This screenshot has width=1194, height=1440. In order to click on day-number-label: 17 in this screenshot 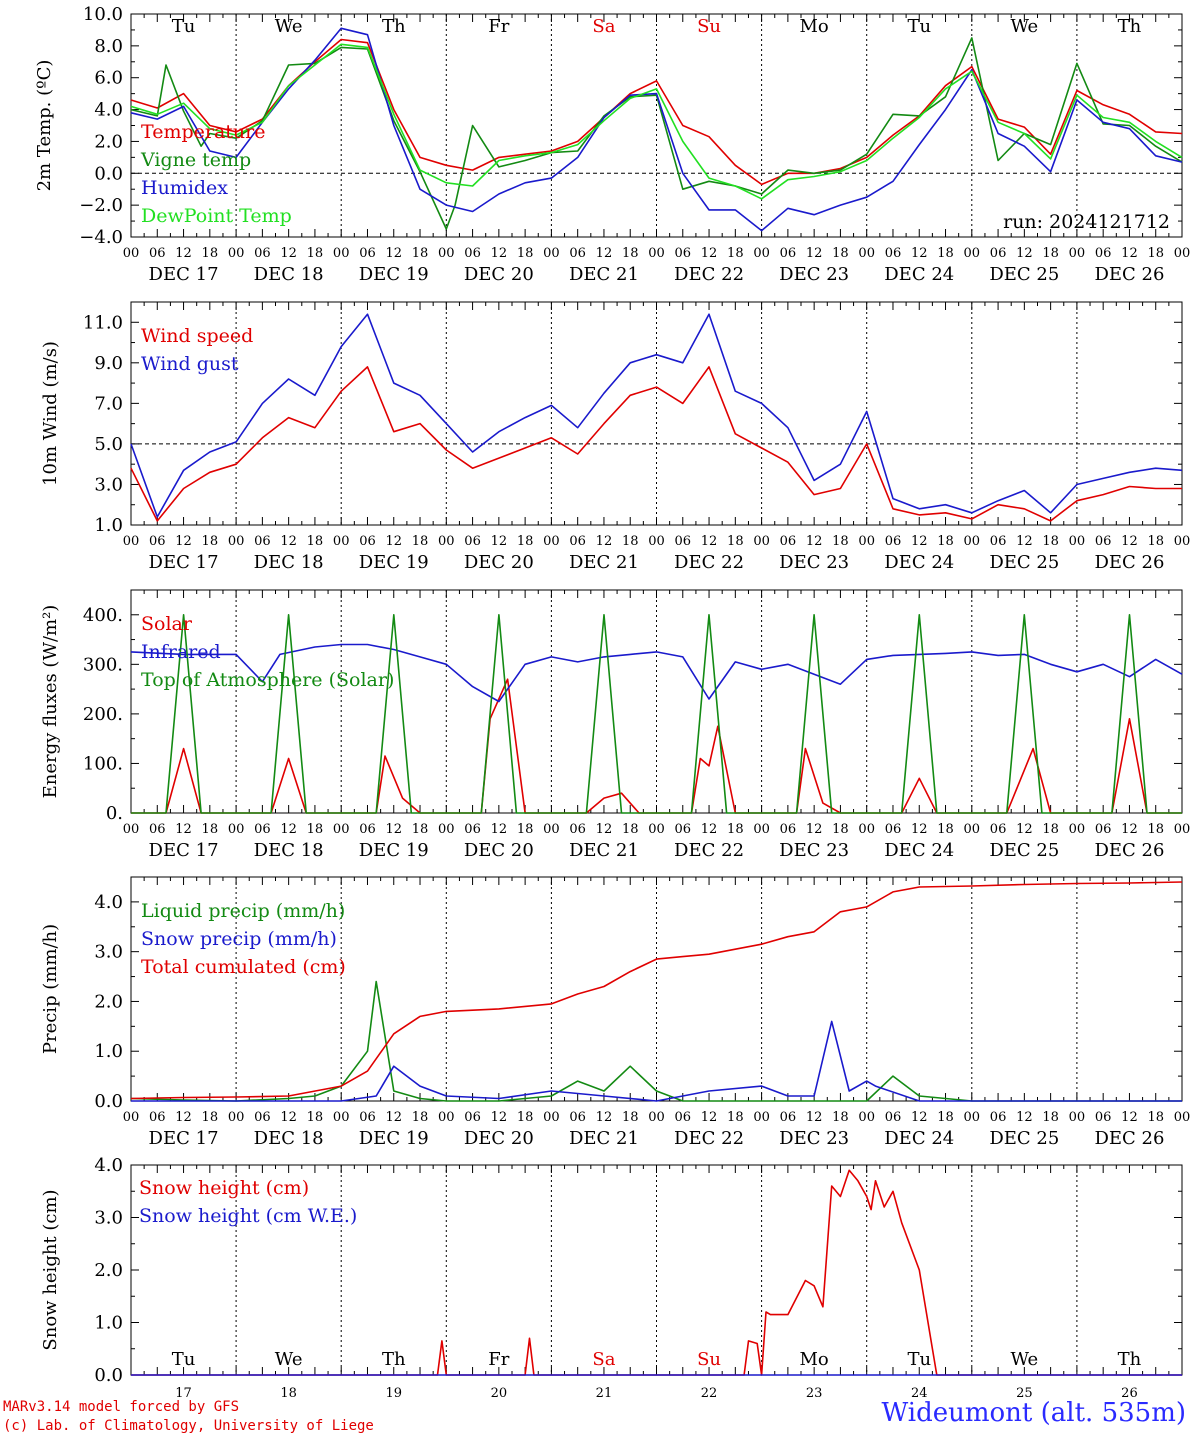, I will do `click(183, 1393)`.